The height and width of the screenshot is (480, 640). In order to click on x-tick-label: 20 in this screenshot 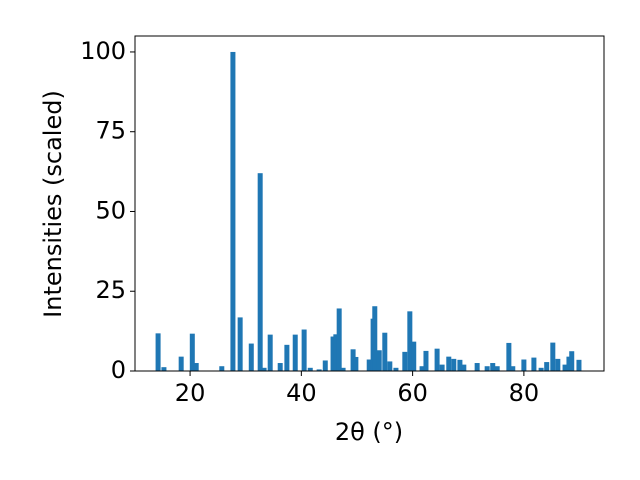, I will do `click(190, 393)`.